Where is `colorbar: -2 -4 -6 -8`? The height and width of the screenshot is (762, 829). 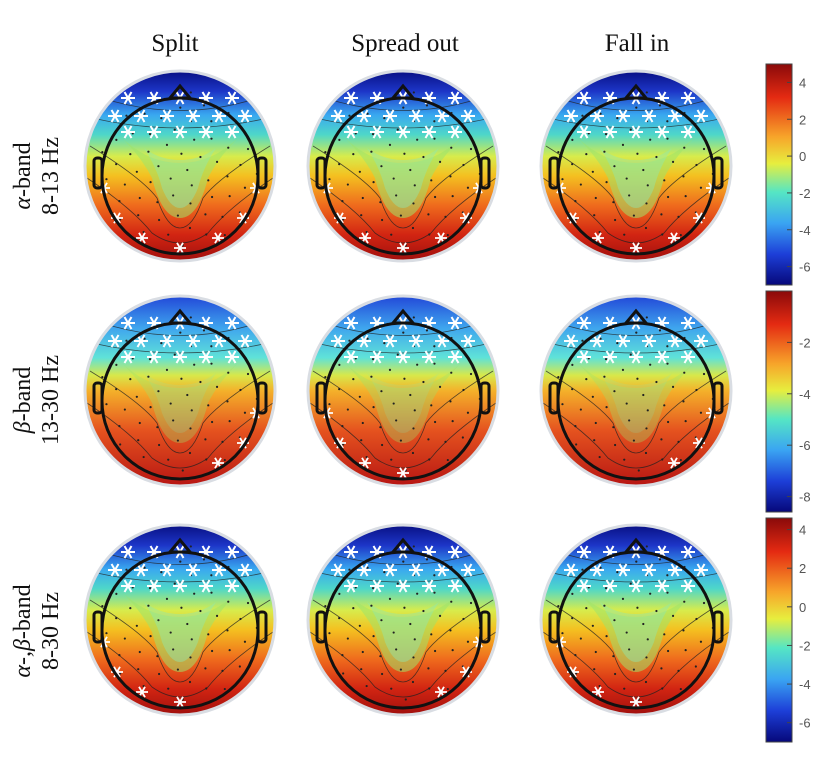 colorbar: -2 -4 -6 -8 is located at coordinates (788, 401).